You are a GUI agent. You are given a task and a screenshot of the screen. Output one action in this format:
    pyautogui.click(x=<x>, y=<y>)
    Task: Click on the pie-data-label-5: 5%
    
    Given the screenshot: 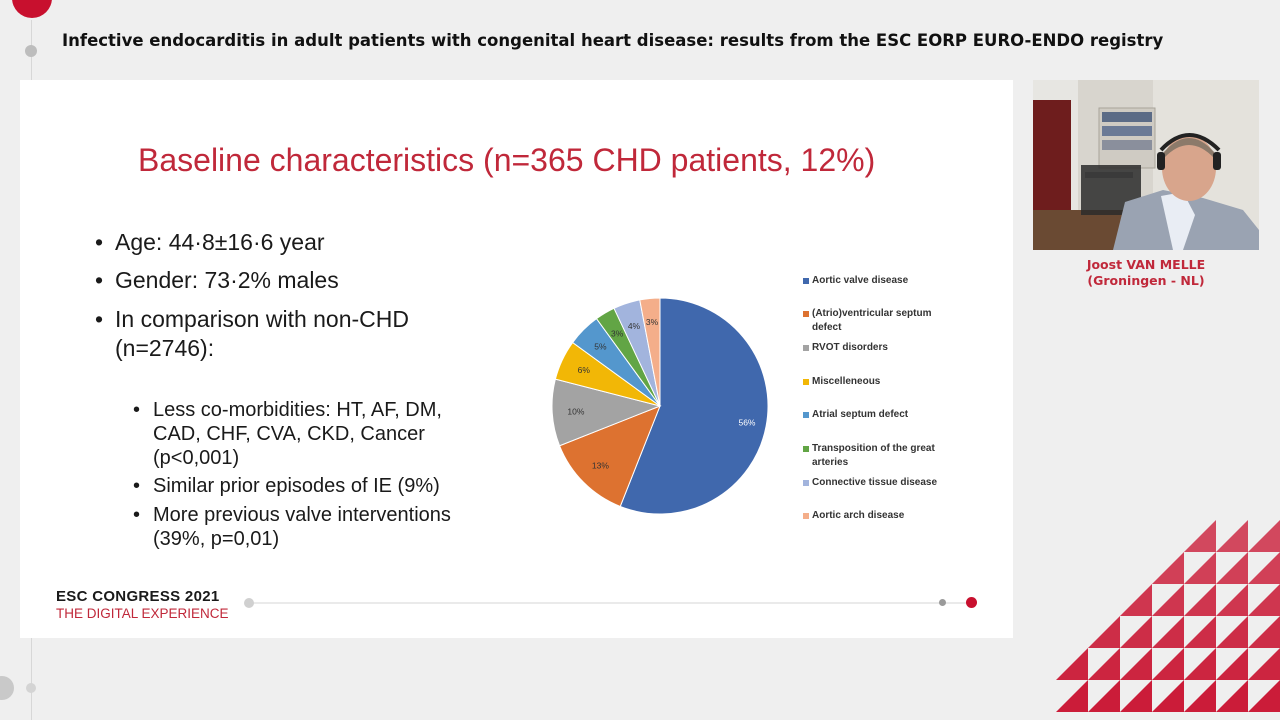 What is the action you would take?
    pyautogui.click(x=600, y=346)
    